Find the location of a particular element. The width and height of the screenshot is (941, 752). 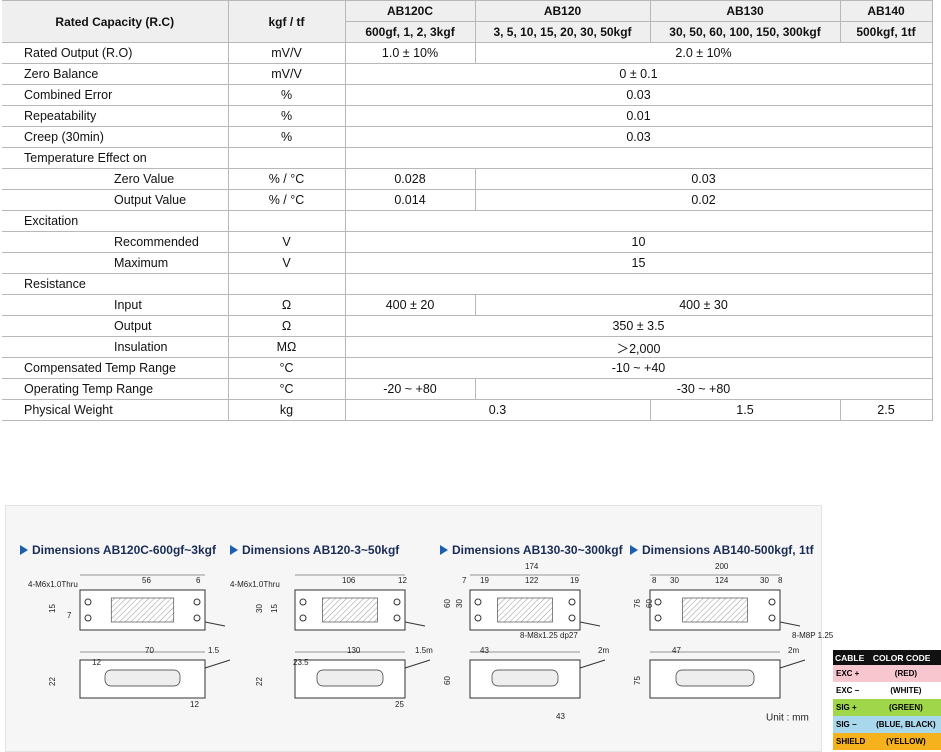

dimension-label: 7 is located at coordinates (464, 580).